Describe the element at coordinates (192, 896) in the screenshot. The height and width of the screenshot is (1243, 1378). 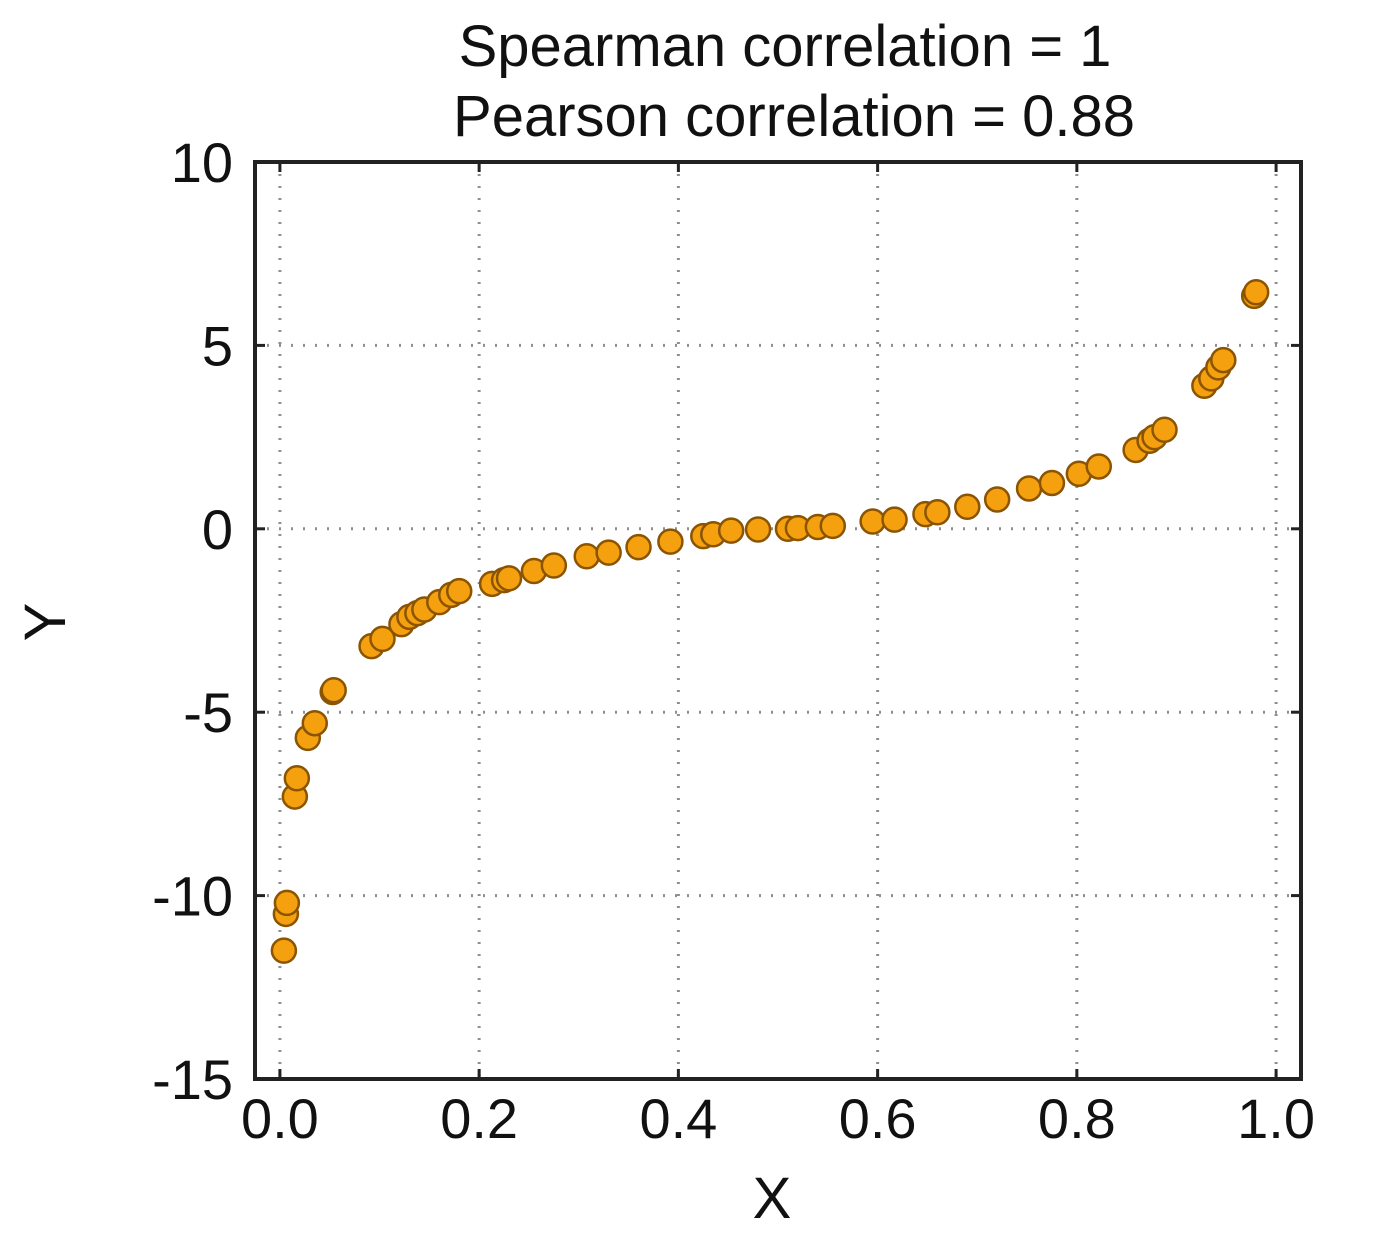
I see `y-tick-label: -10` at that location.